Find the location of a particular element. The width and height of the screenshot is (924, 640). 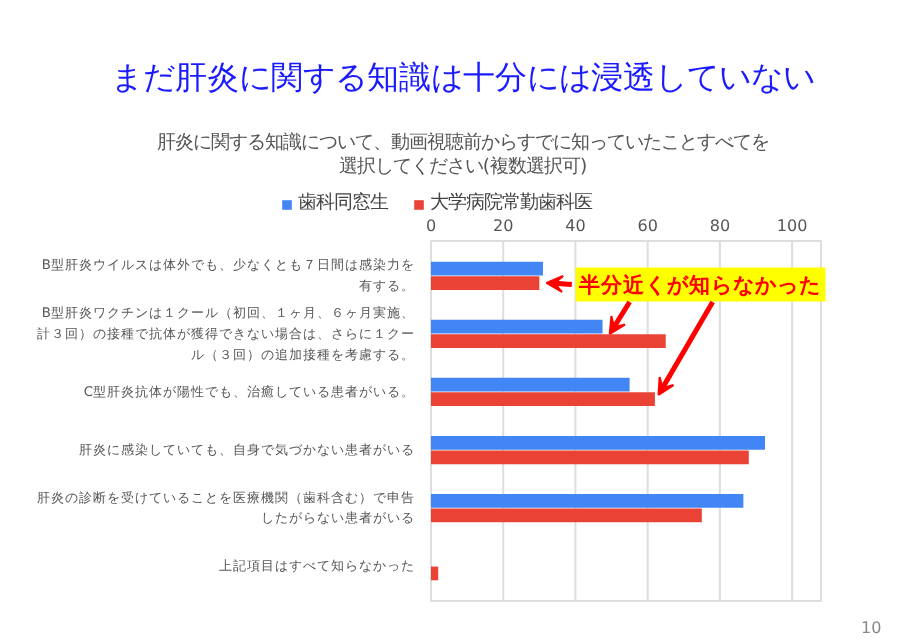

x-tick-label: 60 is located at coordinates (647, 226).